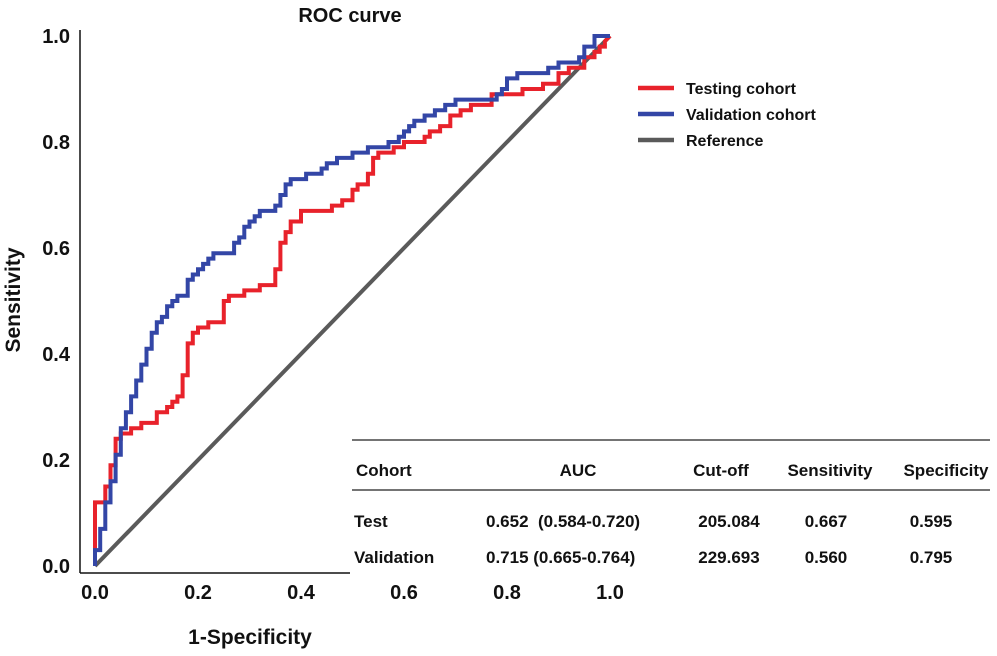 This screenshot has height=656, width=997. I want to click on table-cell: 229.693, so click(728, 557).